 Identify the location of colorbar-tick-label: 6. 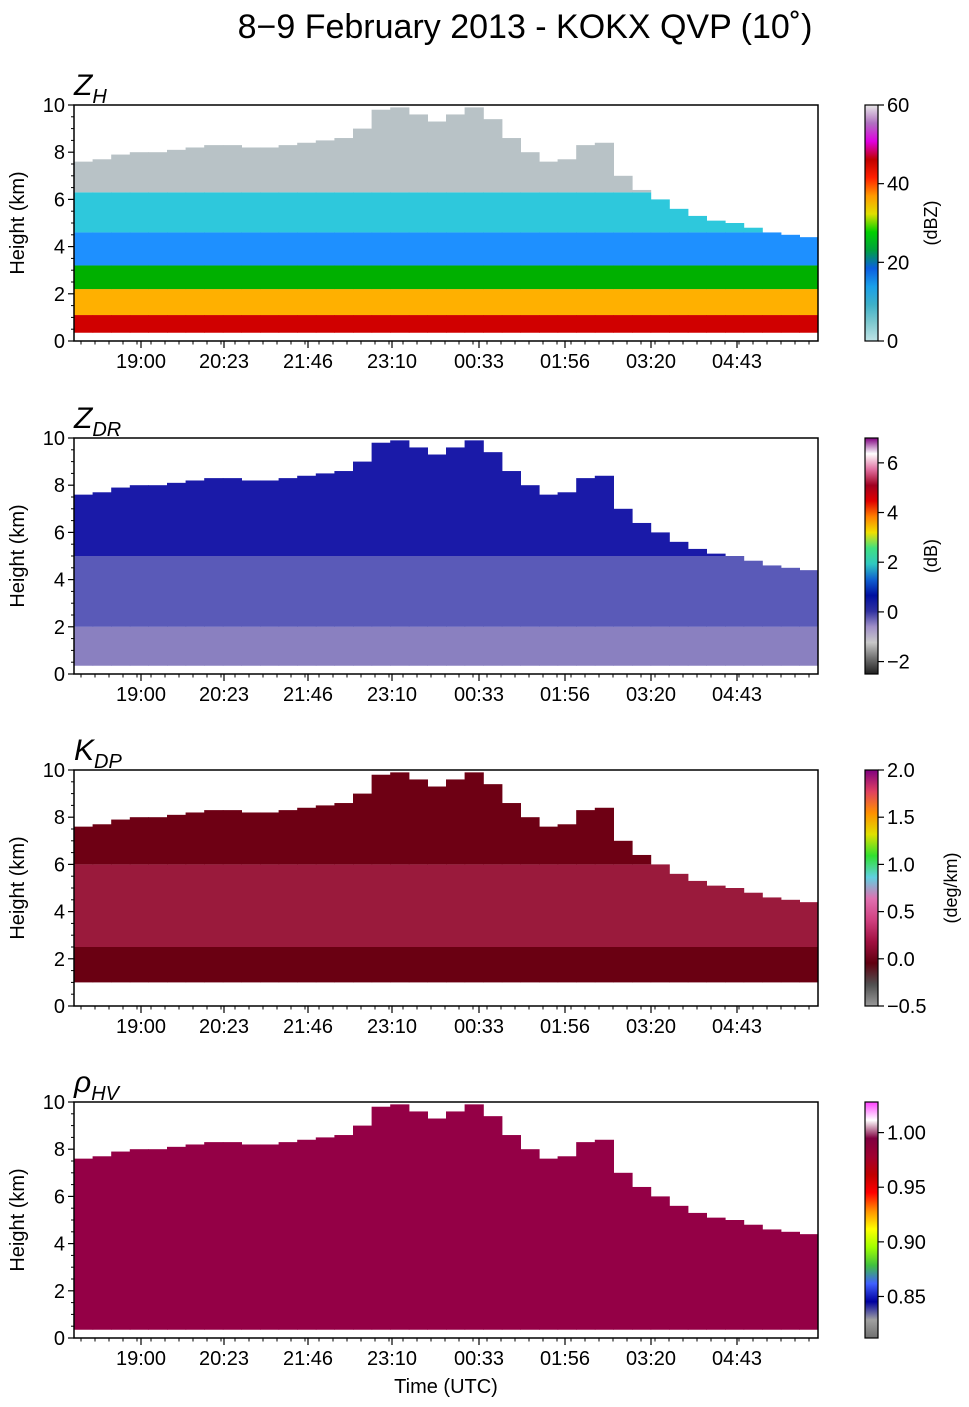
(892, 464).